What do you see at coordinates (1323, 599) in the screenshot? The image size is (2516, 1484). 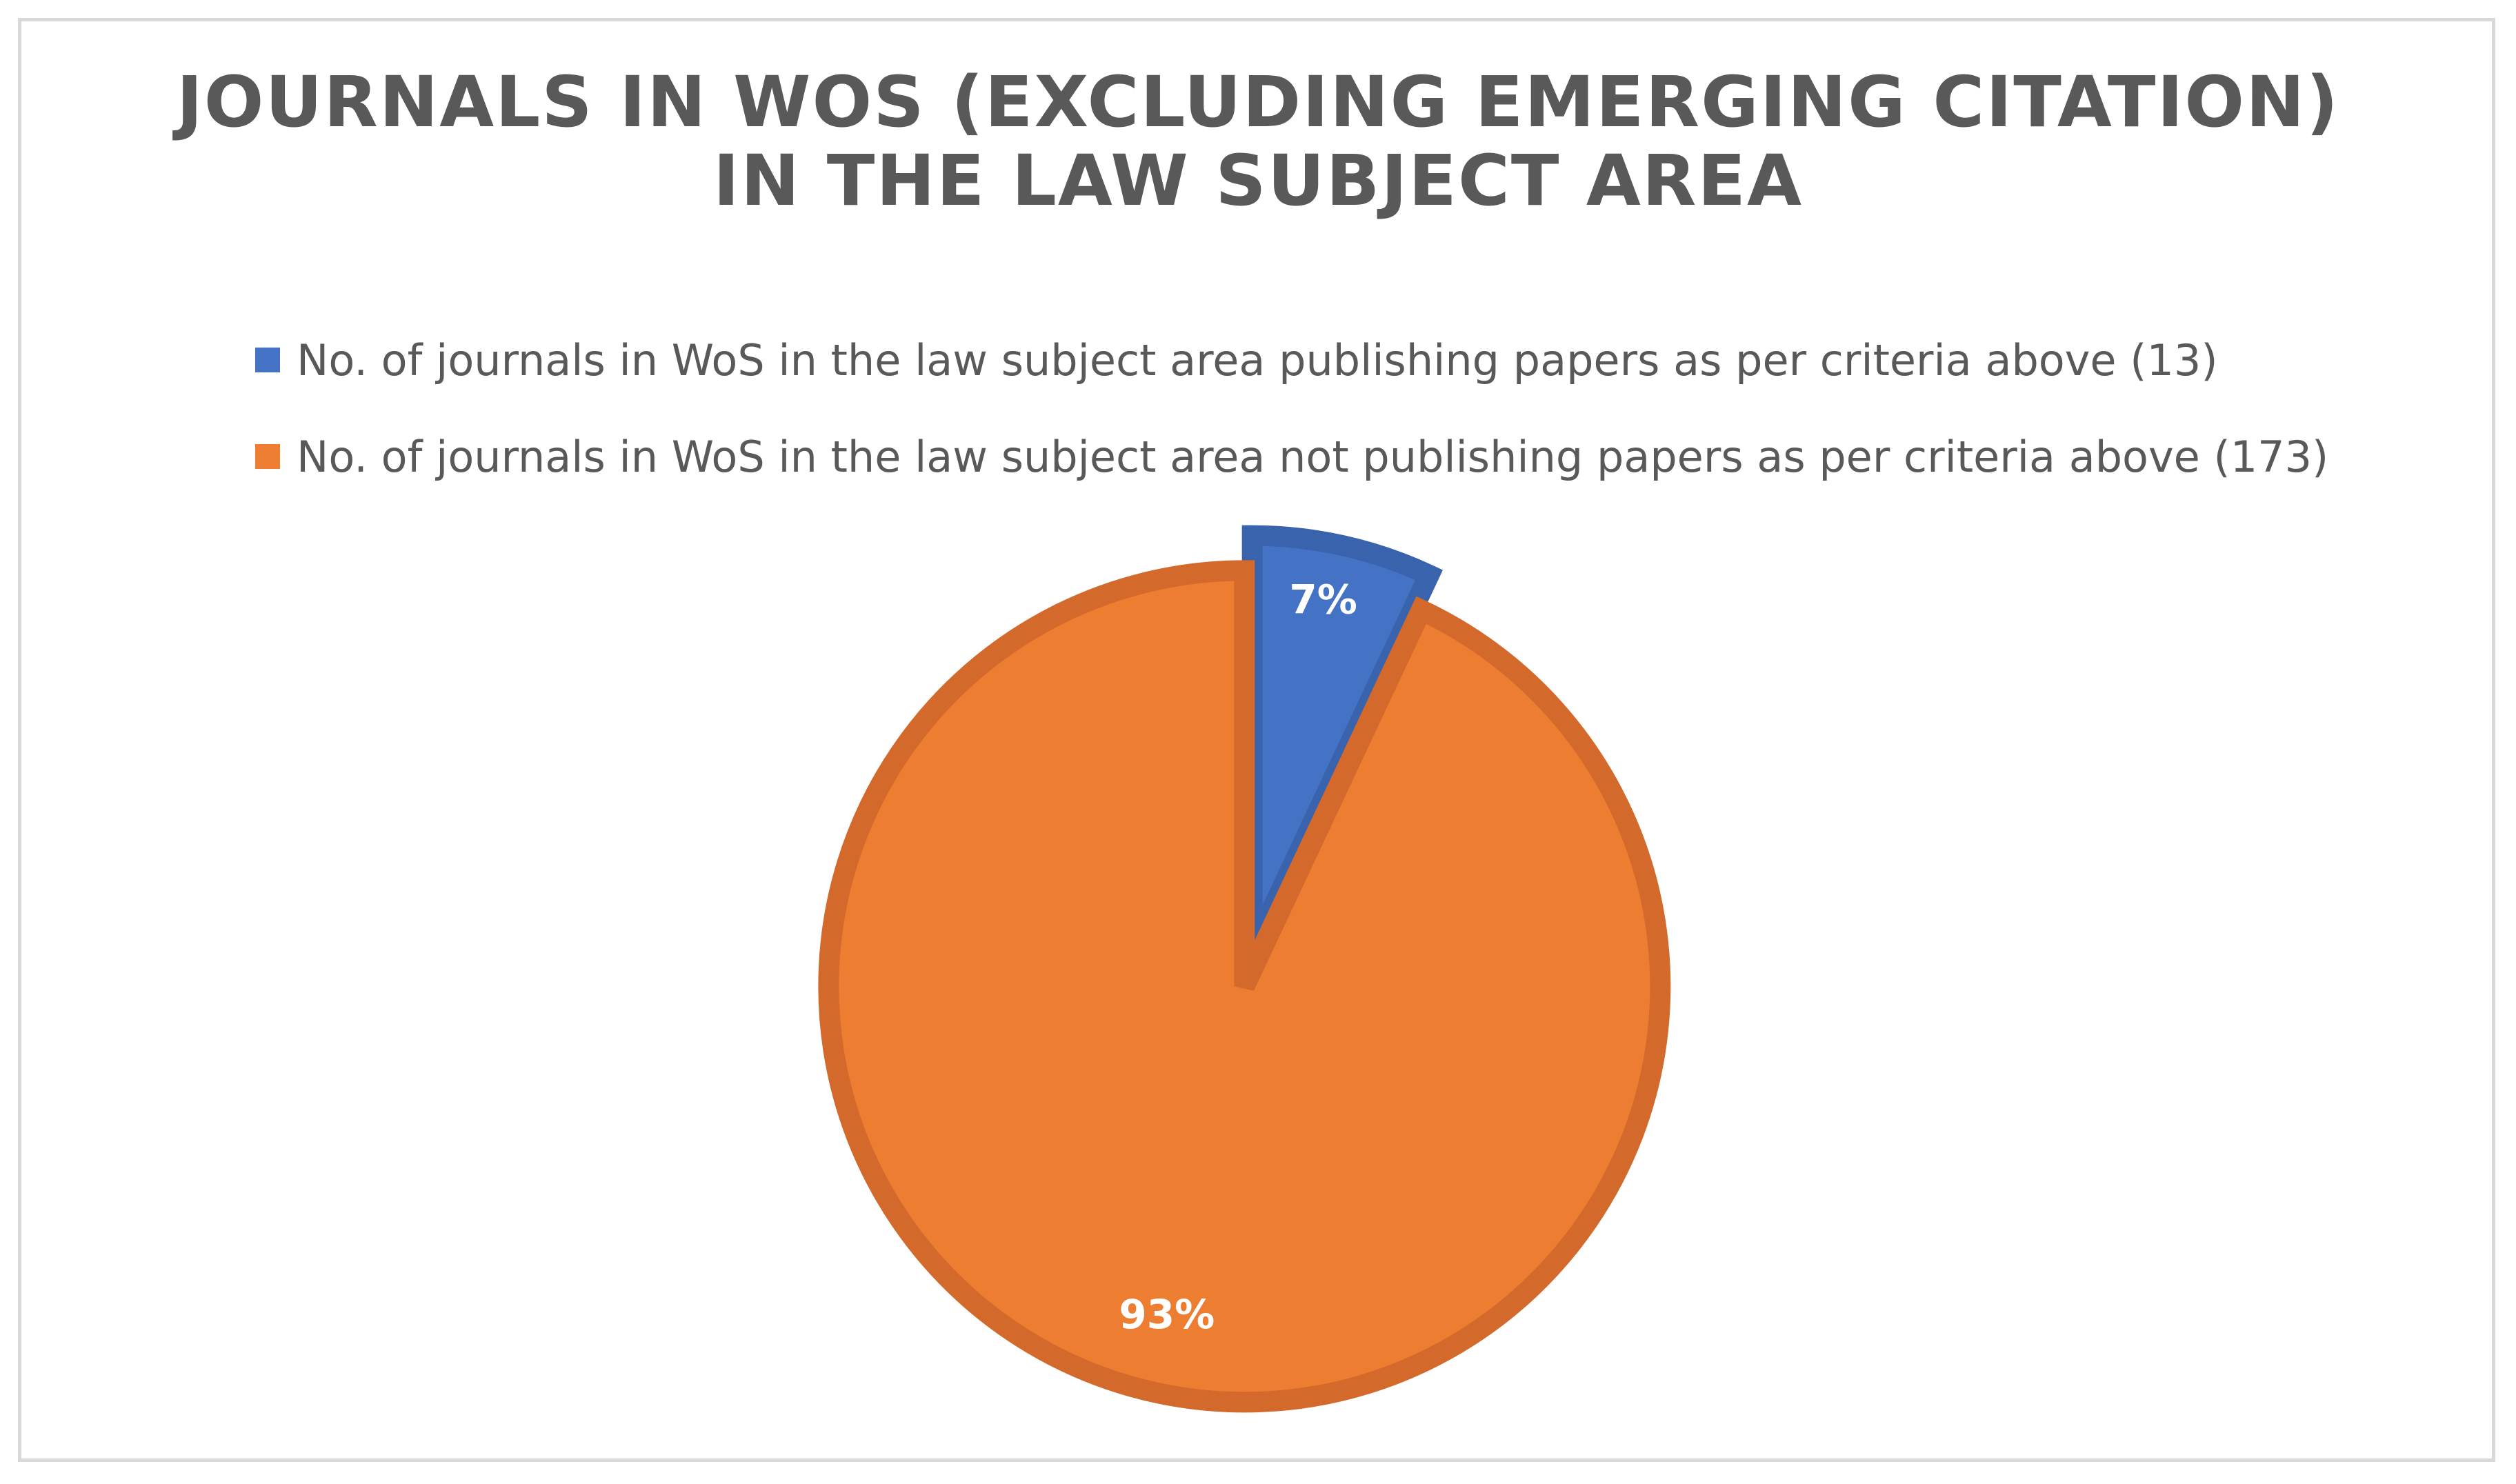 I see `pie-label-publishing: 7%` at bounding box center [1323, 599].